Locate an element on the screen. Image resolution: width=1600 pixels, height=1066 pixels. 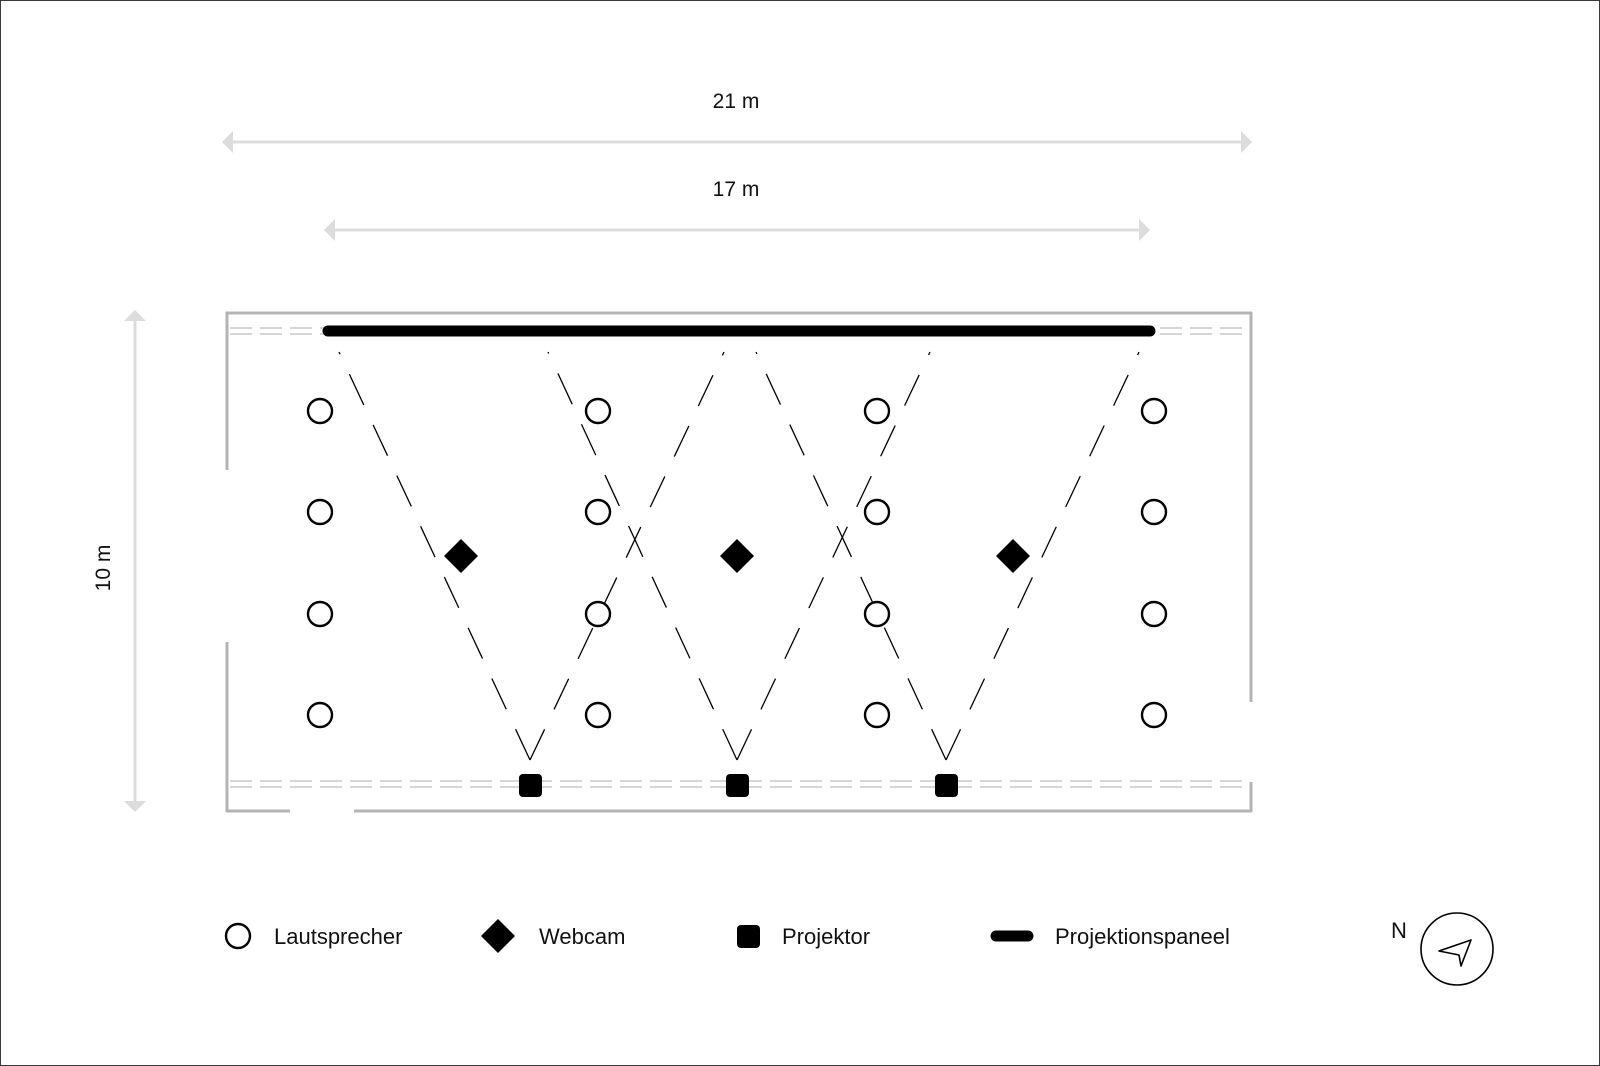
beam-3-left is located at coordinates (851, 556).